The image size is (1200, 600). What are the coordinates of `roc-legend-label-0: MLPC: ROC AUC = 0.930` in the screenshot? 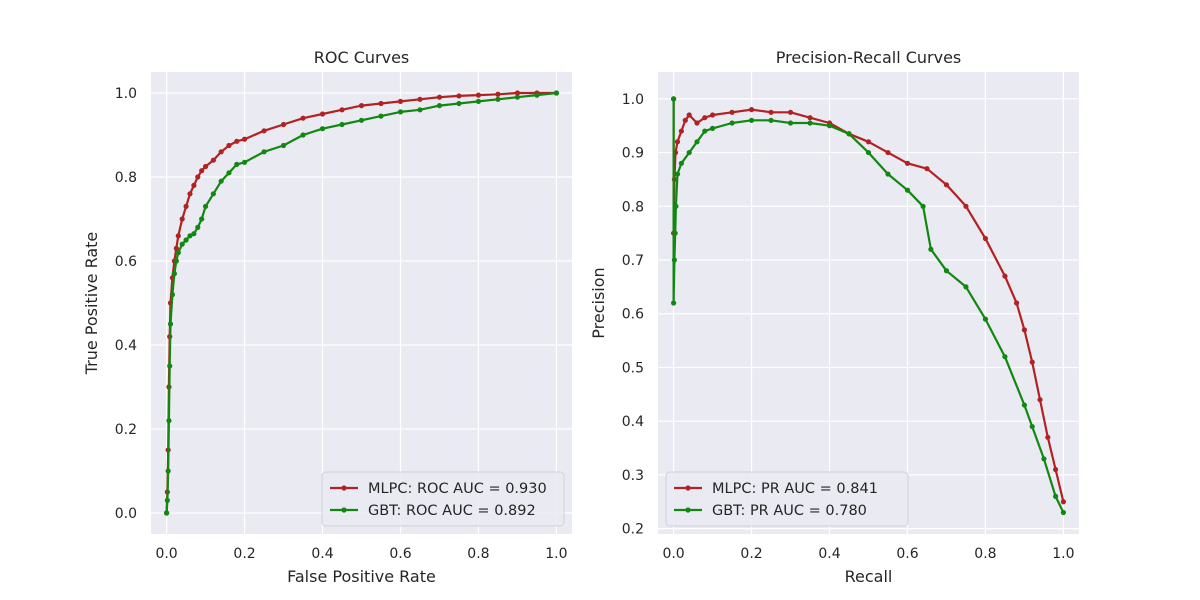 It's located at (457, 489).